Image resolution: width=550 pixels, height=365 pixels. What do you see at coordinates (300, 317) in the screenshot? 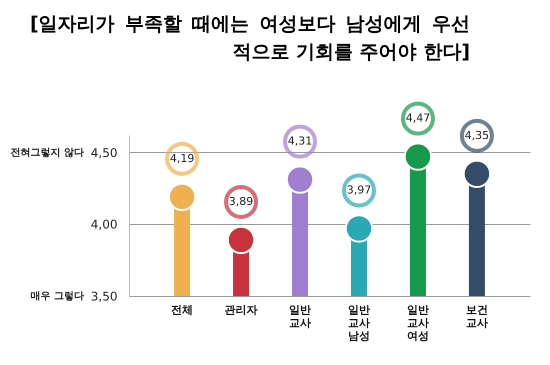
I see `x-tick-label: 일반 교사` at bounding box center [300, 317].